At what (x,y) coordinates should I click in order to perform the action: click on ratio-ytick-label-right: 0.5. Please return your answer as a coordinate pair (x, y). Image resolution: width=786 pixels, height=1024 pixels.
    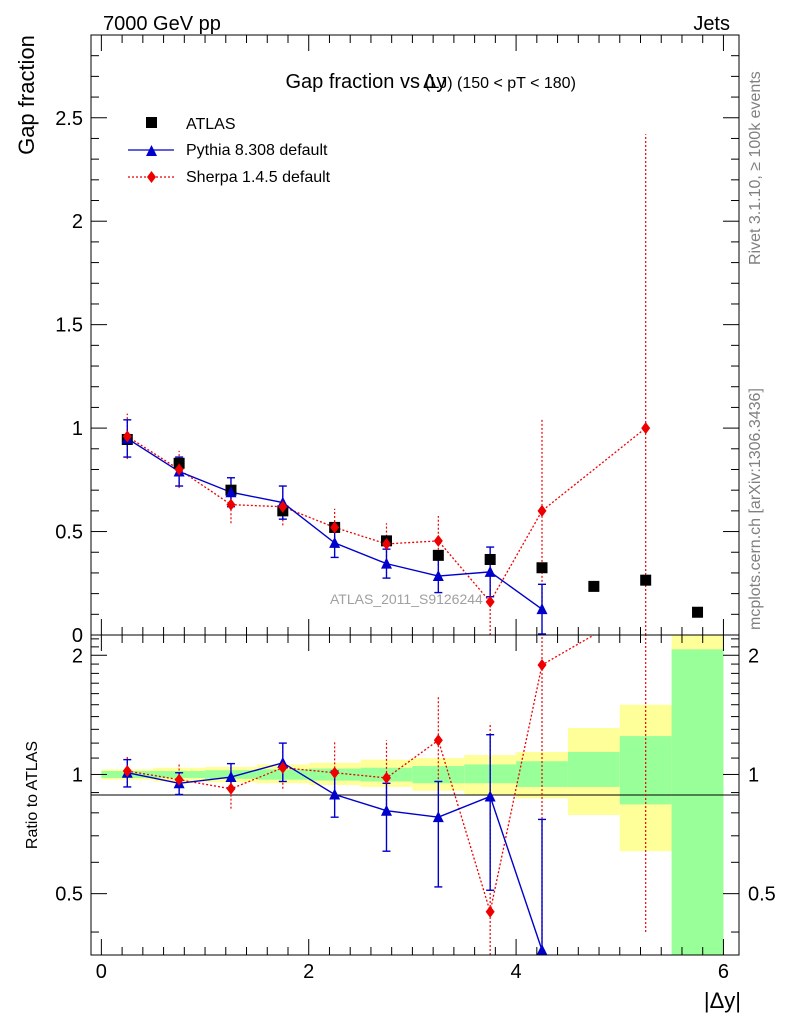
    Looking at the image, I should click on (762, 895).